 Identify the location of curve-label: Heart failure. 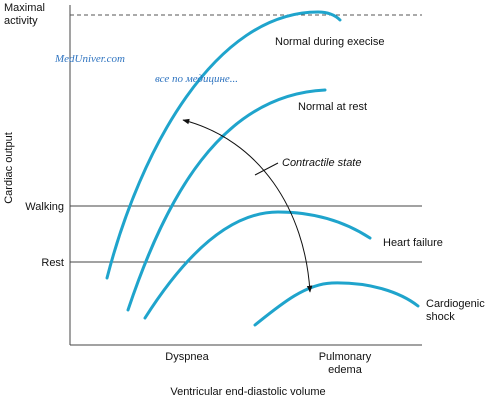
(413, 243).